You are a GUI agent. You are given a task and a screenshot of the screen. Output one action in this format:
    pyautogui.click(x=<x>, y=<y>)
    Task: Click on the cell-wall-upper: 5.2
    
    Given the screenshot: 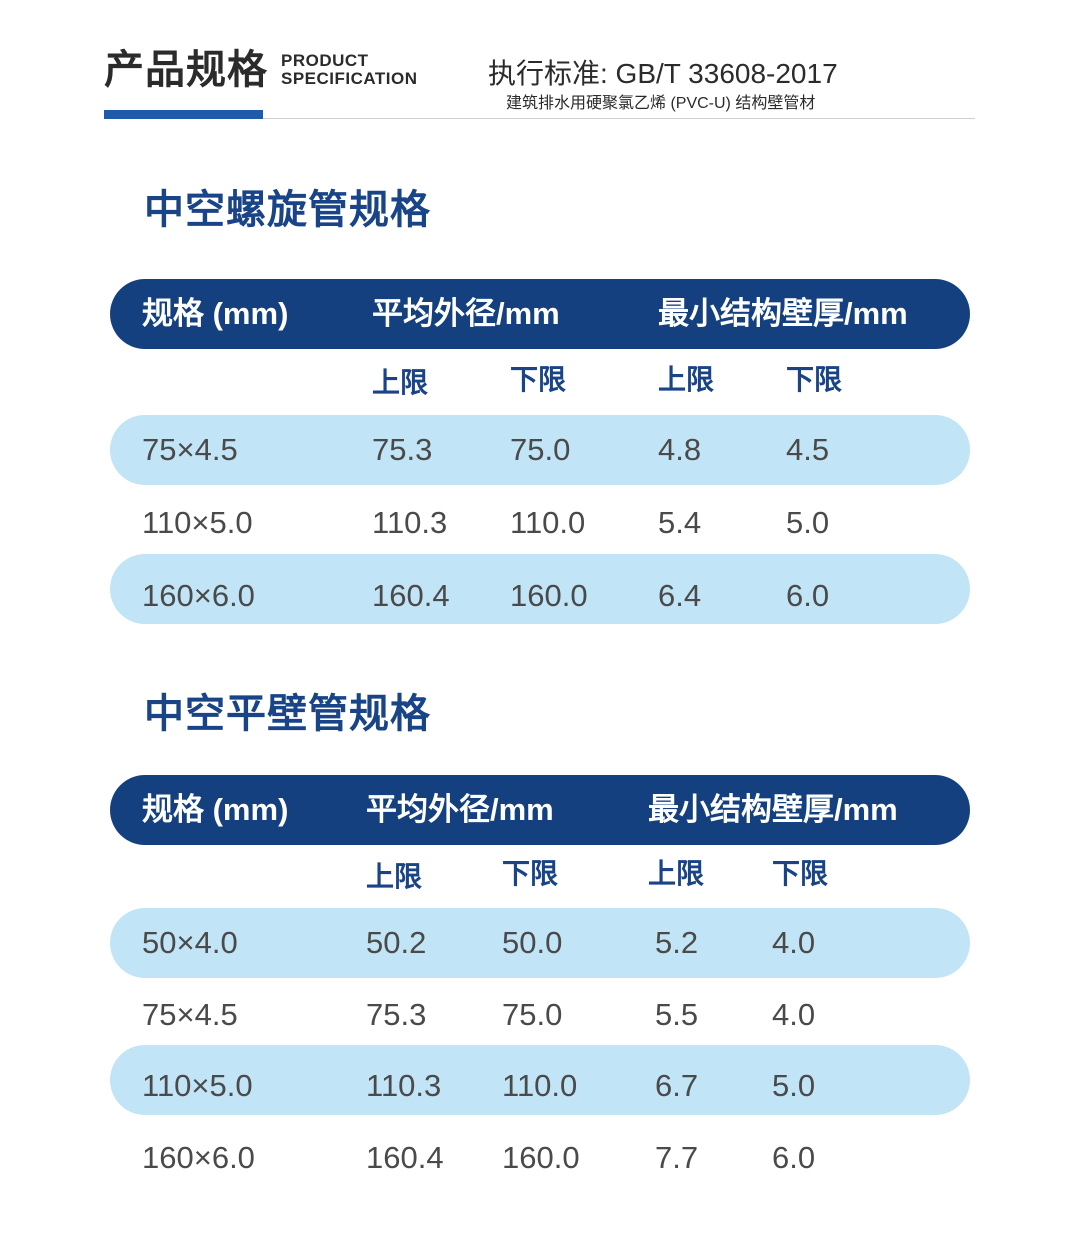 What is the action you would take?
    pyautogui.click(x=677, y=942)
    